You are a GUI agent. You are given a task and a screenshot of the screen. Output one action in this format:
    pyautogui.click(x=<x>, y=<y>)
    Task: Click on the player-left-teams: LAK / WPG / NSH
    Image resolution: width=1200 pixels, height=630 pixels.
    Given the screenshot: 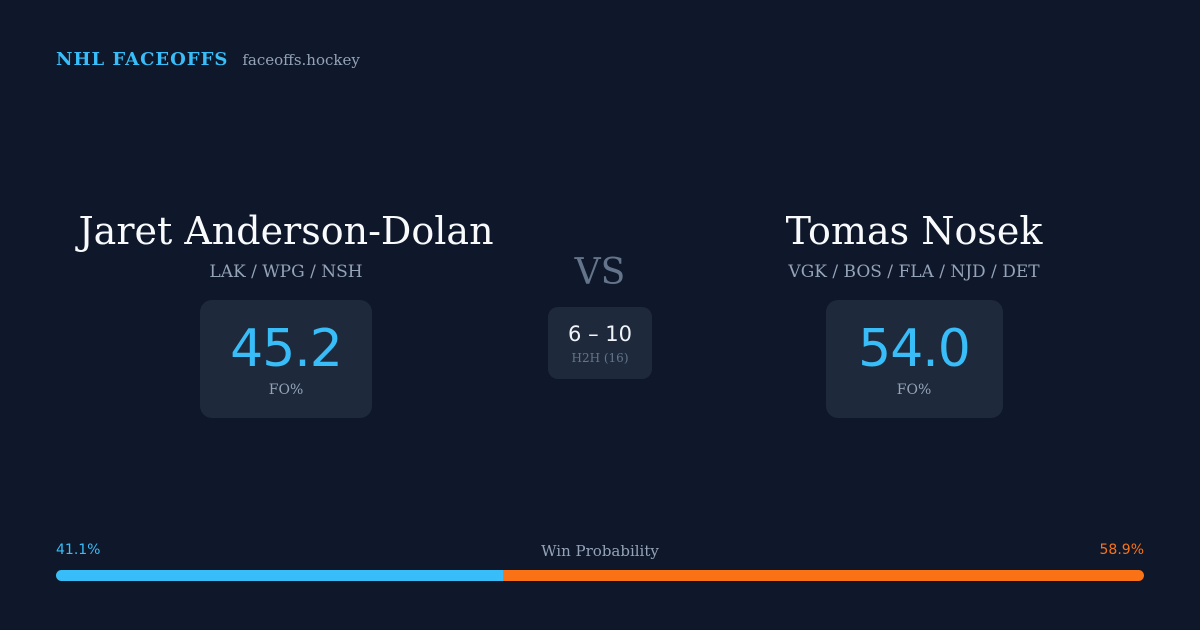 What is the action you would take?
    pyautogui.click(x=286, y=272)
    